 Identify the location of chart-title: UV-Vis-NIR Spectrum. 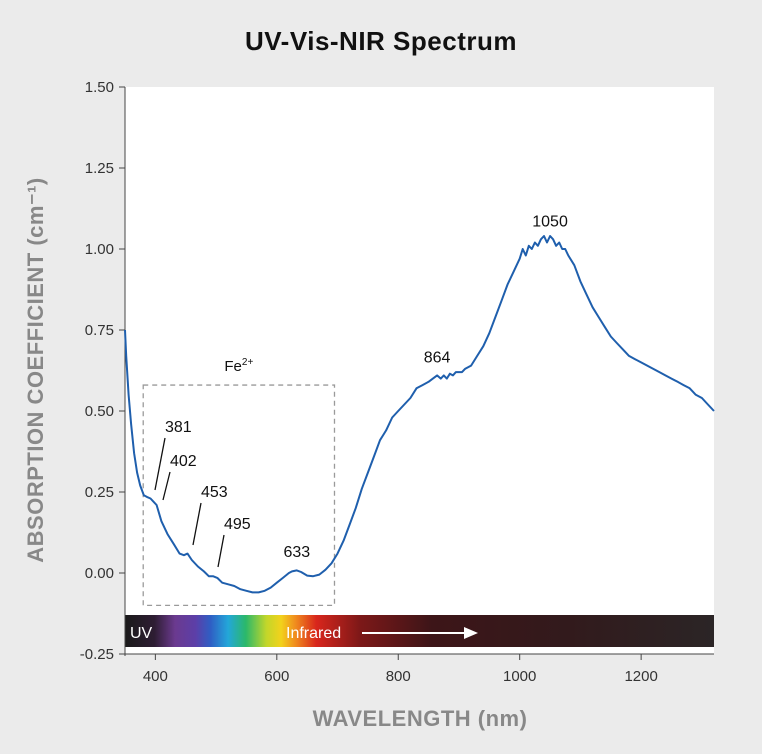
(381, 41).